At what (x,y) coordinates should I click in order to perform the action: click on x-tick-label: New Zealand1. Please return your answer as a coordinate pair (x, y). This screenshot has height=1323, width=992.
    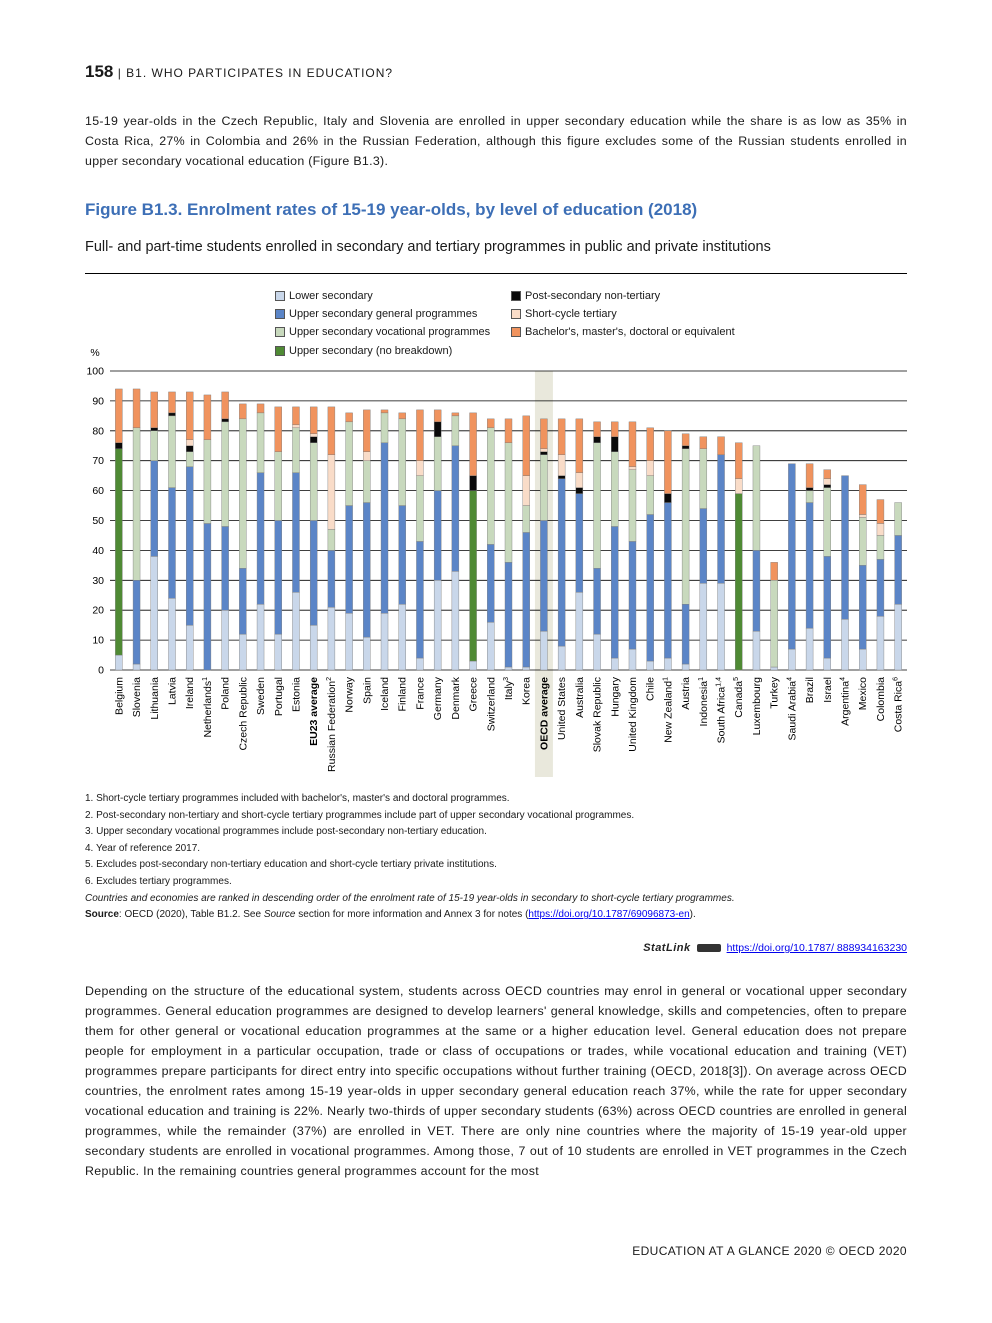
    Looking at the image, I should click on (668, 710).